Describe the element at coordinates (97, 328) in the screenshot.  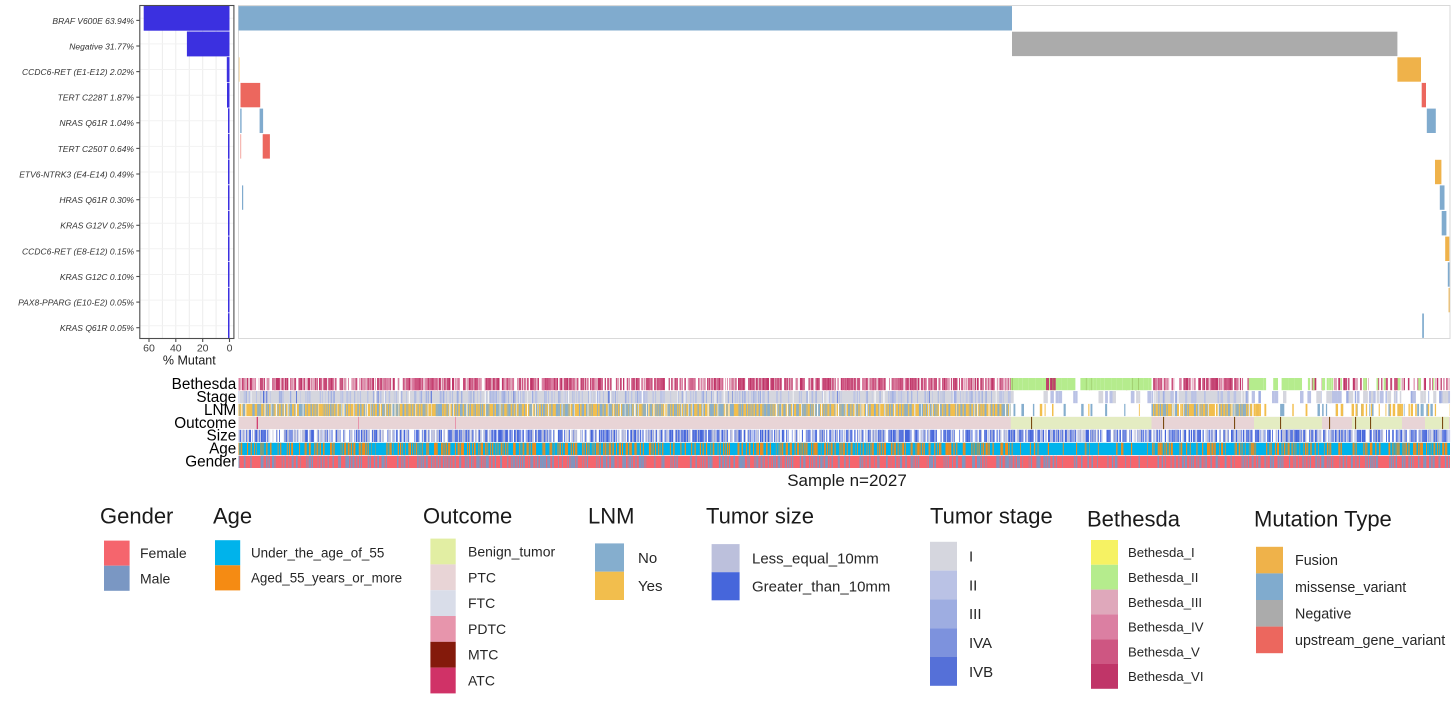
I see `svg-text: KRAS Q61R 0.05%` at that location.